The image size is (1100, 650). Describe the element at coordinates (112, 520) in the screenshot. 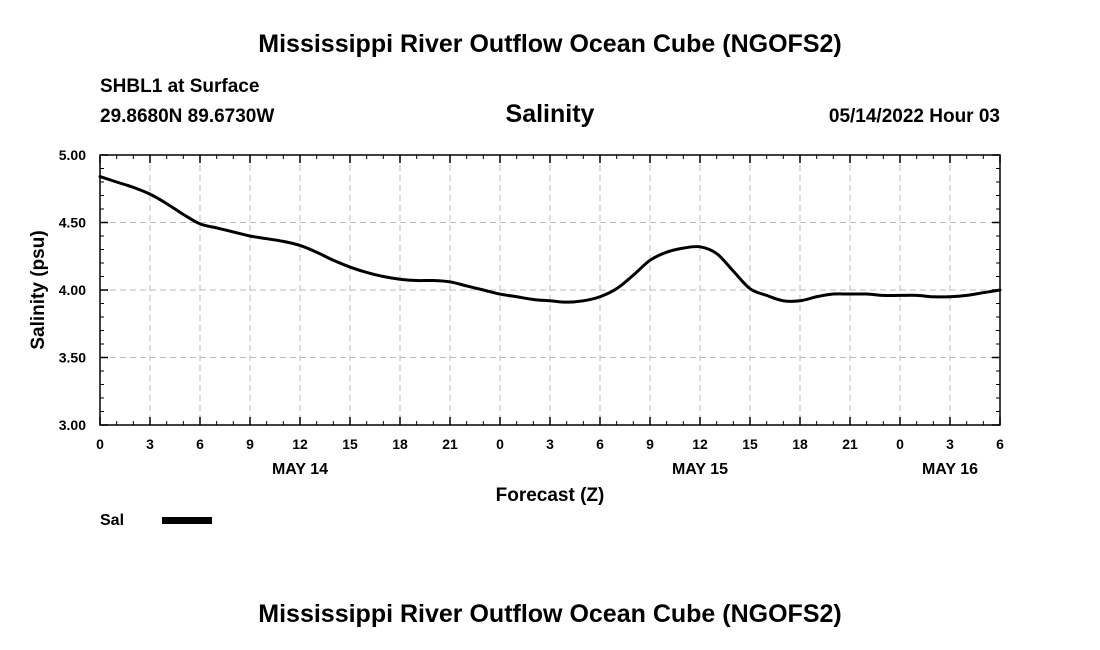

I see `legend-label: Sal` at that location.